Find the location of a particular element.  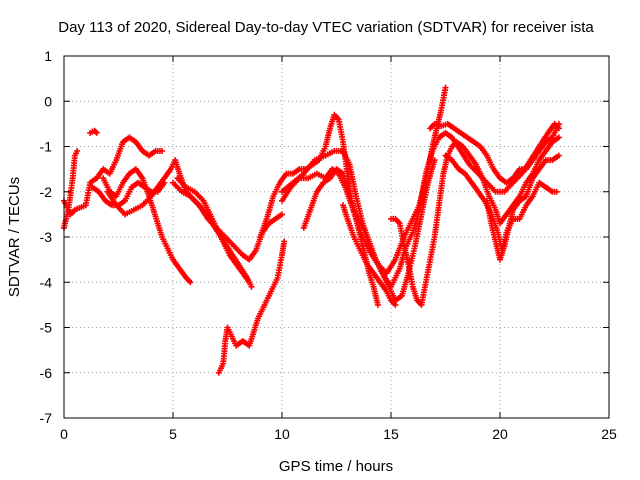

x-tick-label: 20 is located at coordinates (500, 434).